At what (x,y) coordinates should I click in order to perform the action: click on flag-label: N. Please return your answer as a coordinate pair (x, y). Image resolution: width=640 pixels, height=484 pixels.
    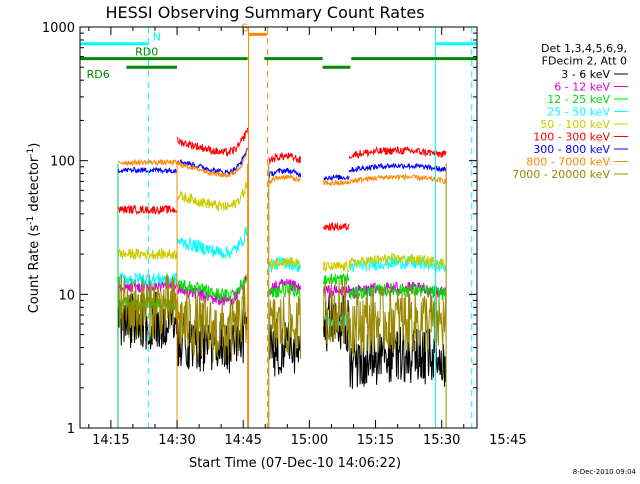
    Looking at the image, I should click on (157, 37).